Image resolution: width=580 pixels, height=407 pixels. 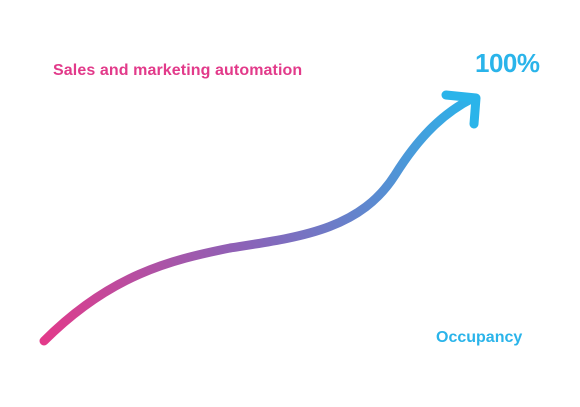 What do you see at coordinates (479, 337) in the screenshot?
I see `occupancy-label: Occupancy` at bounding box center [479, 337].